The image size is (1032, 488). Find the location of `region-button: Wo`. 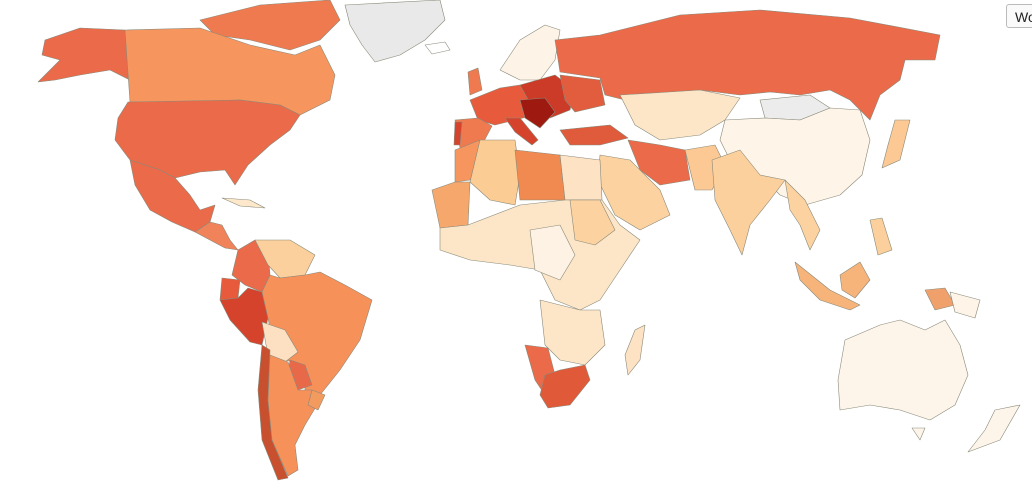

region-button: Wo is located at coordinates (1019, 16).